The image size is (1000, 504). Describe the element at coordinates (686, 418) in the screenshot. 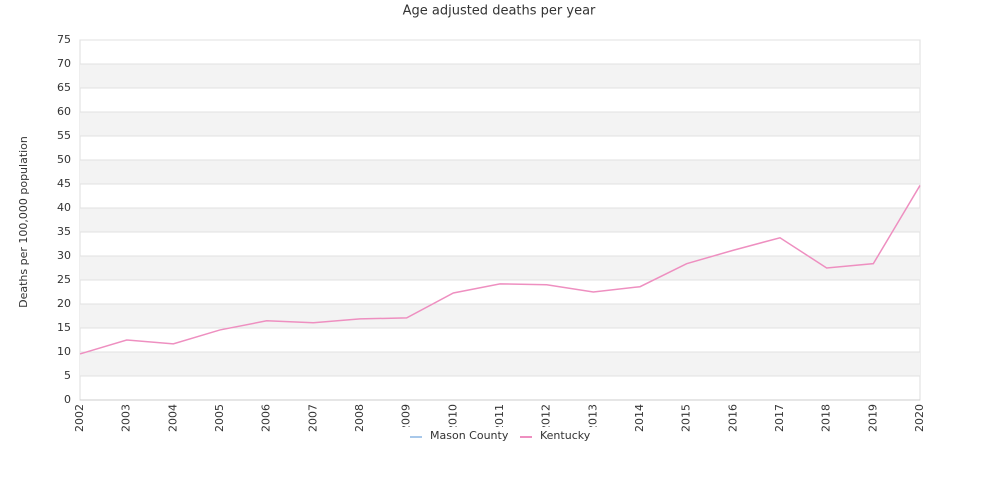

I see `x-tick-label: 2015` at that location.